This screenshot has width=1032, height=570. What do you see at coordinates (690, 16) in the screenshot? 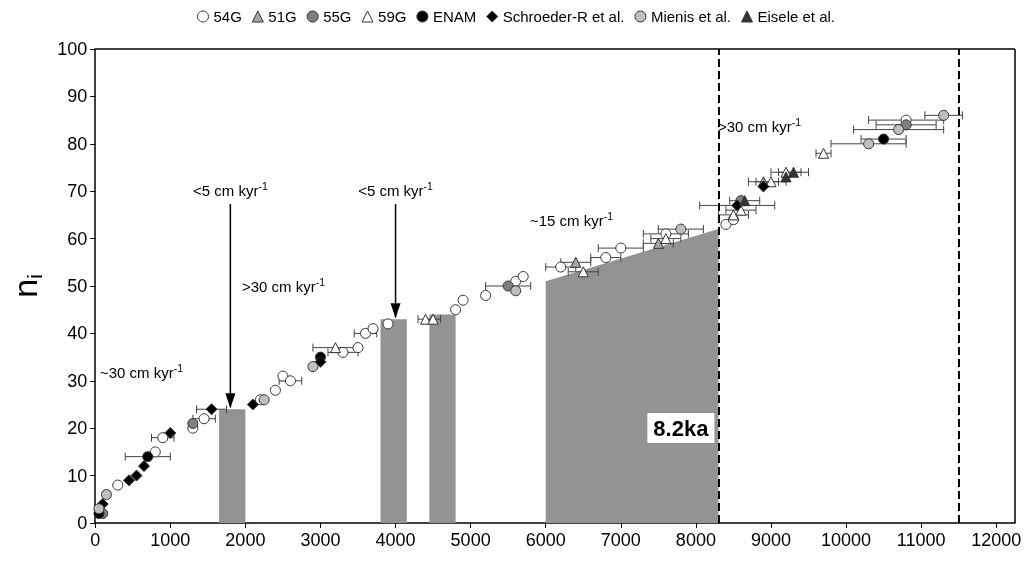
I see `legend-label: Mienis et al.` at bounding box center [690, 16].